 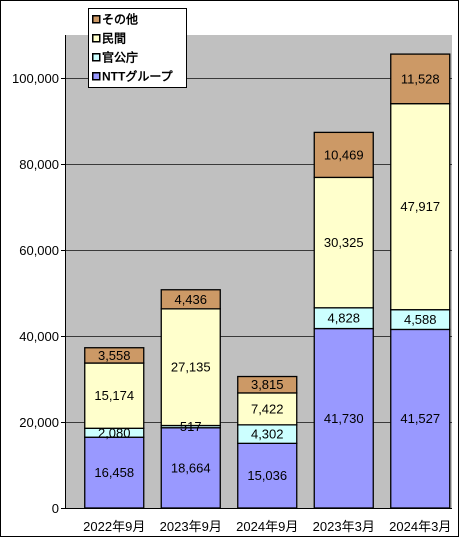 I want to click on legend-label-ntt-group: NTTグループ, so click(x=138, y=76).